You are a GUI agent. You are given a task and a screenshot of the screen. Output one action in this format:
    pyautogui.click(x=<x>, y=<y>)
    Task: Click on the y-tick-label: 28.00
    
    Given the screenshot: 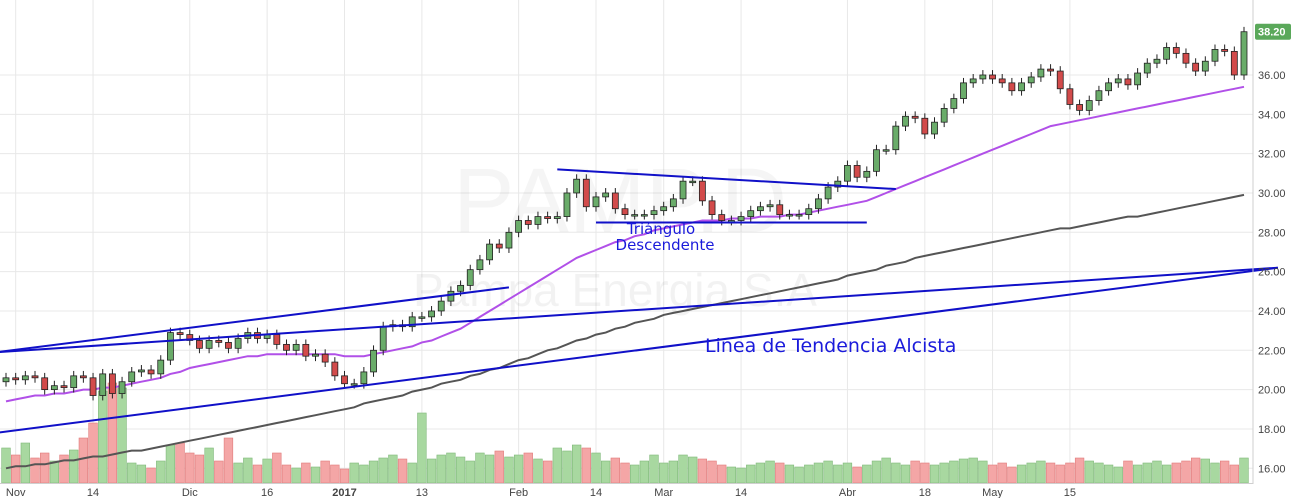 What is the action you would take?
    pyautogui.click(x=1272, y=233)
    